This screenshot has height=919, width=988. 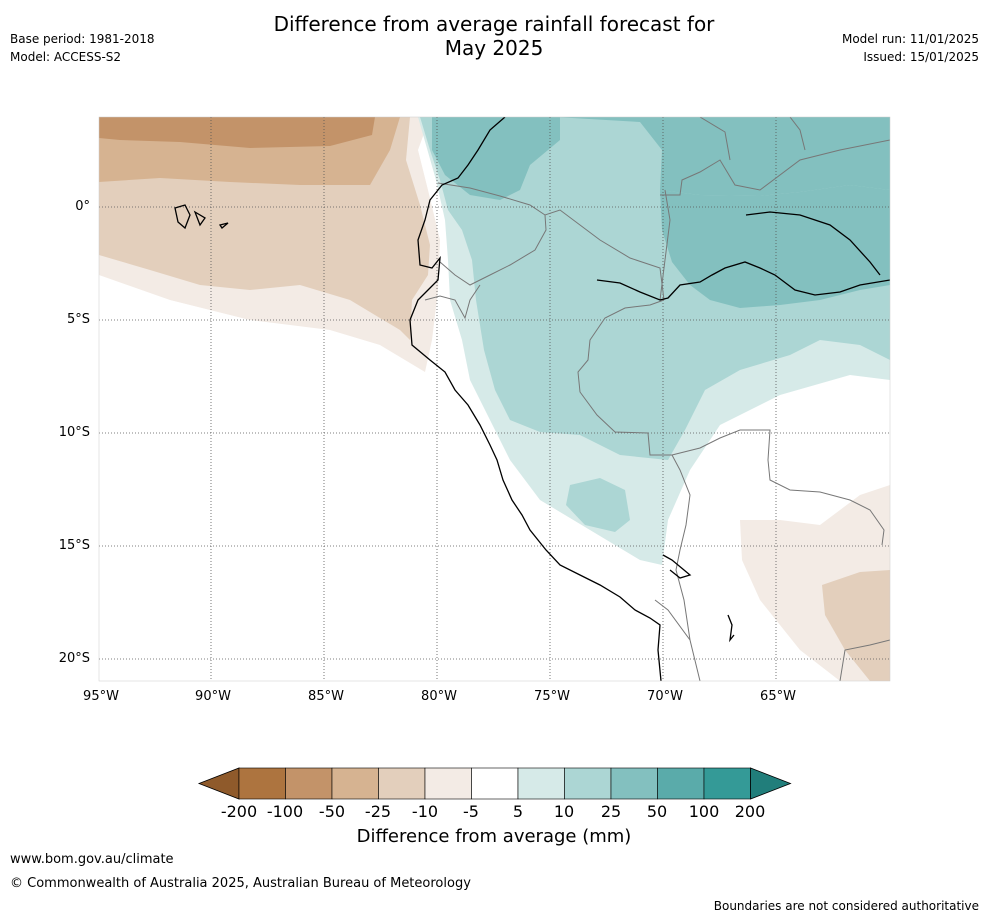 What do you see at coordinates (598, 505) in the screenshot?
I see `wet-region-10-south` at bounding box center [598, 505].